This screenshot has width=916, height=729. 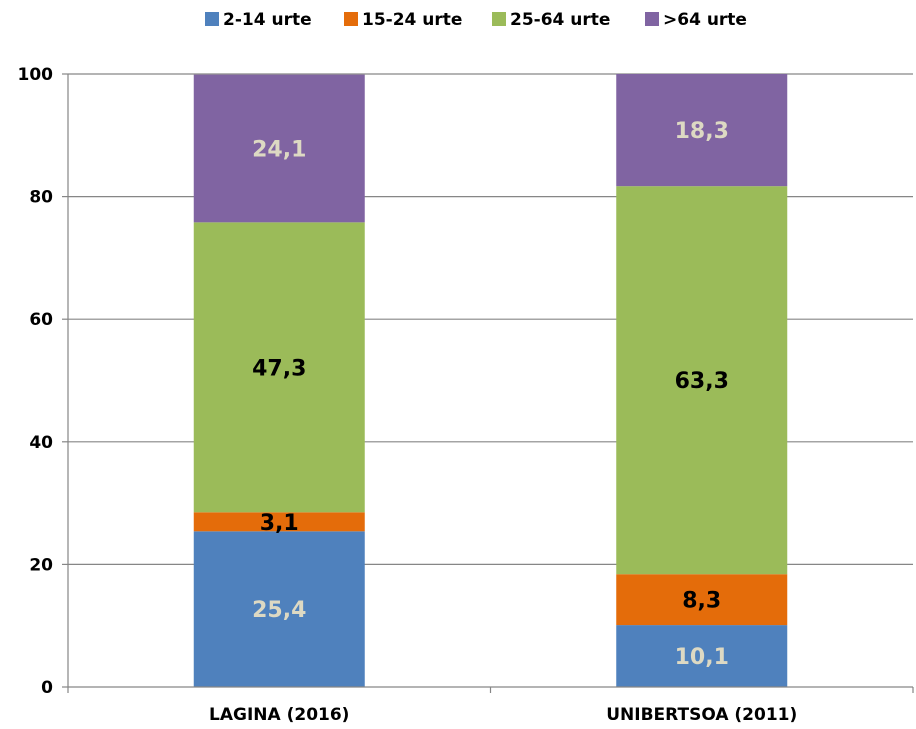 I want to click on data-label-unibertsoa-2011-64-urte: 18,3, so click(x=702, y=131).